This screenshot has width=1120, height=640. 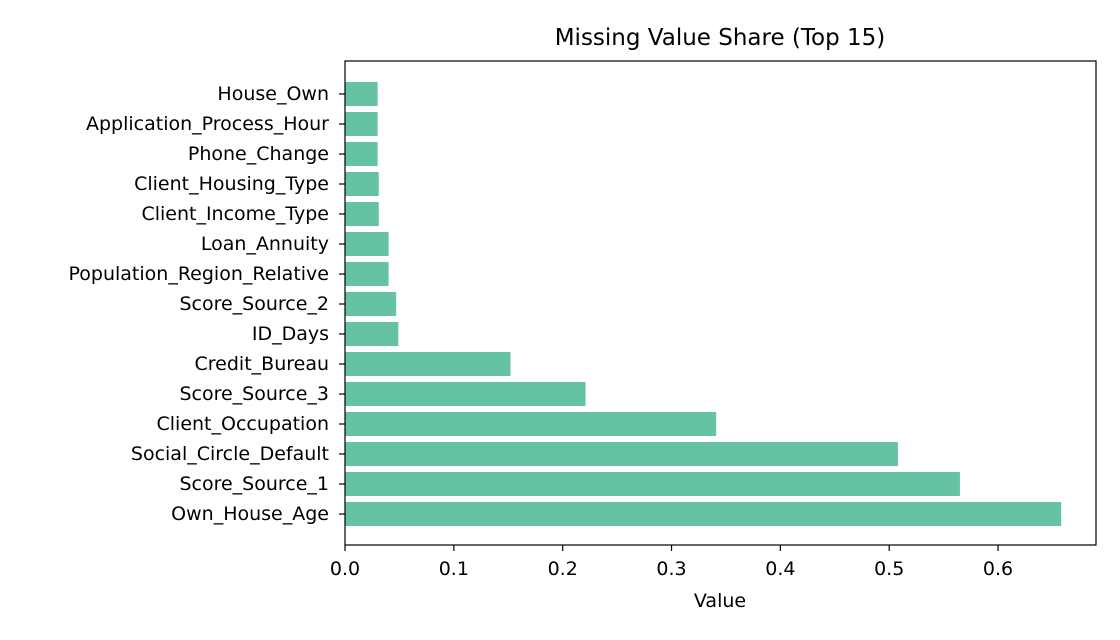 What do you see at coordinates (720, 38) in the screenshot?
I see `chart-title: Missing Value Share (Top 15)` at bounding box center [720, 38].